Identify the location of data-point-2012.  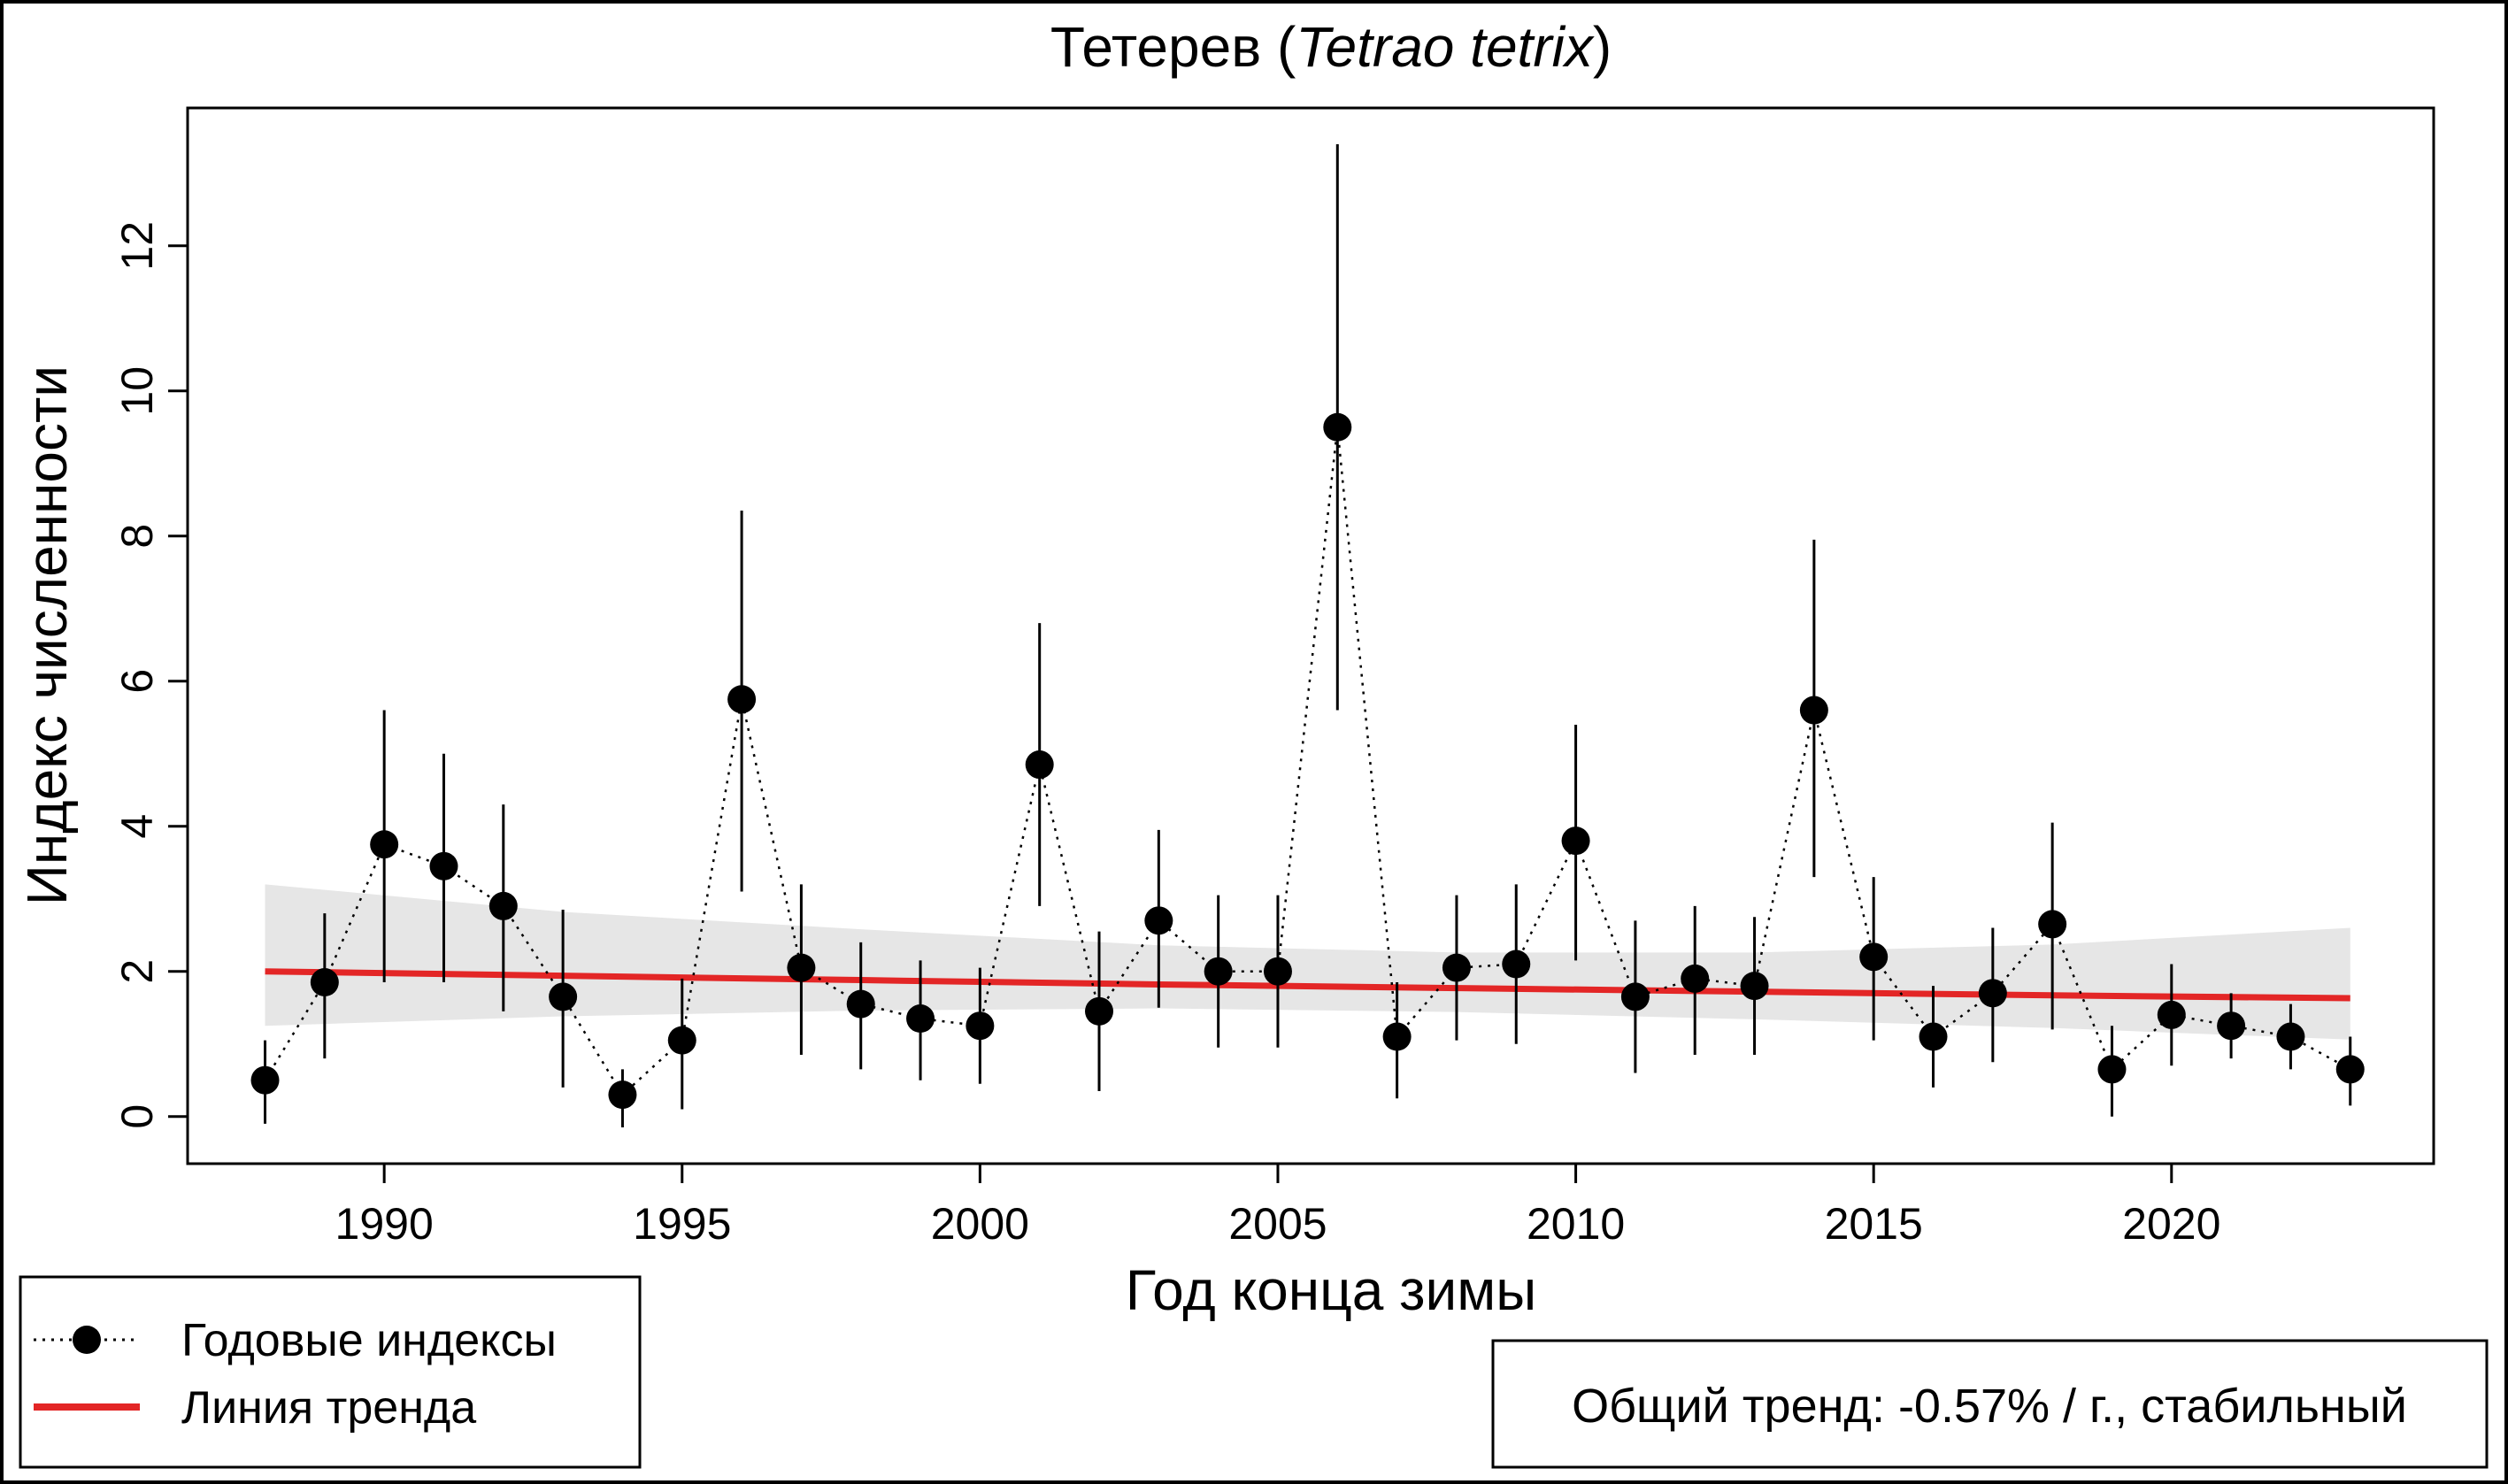
(1695, 978).